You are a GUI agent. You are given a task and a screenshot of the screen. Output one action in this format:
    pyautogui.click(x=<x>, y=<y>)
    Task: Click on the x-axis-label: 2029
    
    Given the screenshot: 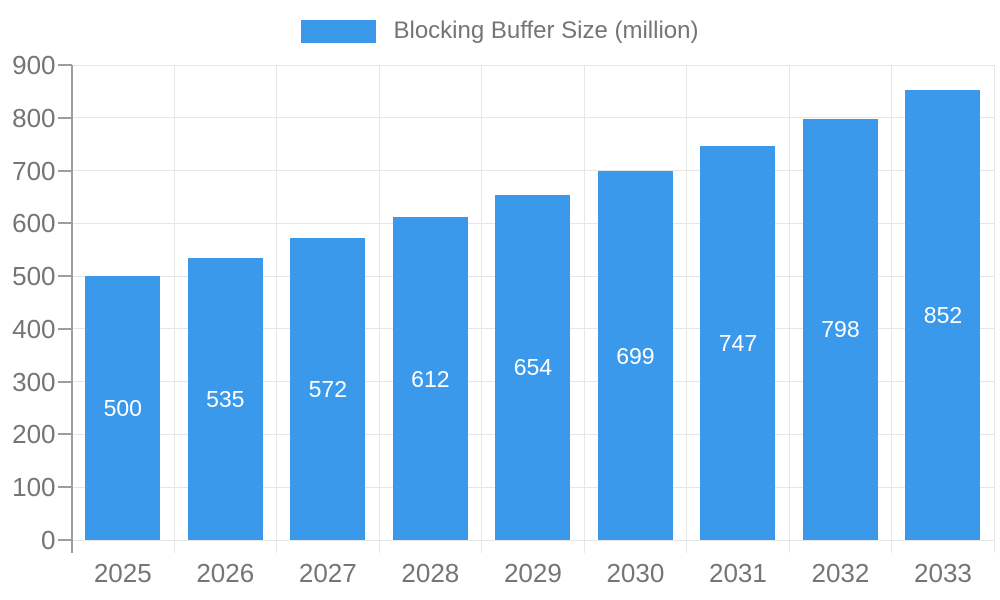 What is the action you would take?
    pyautogui.click(x=532, y=573)
    